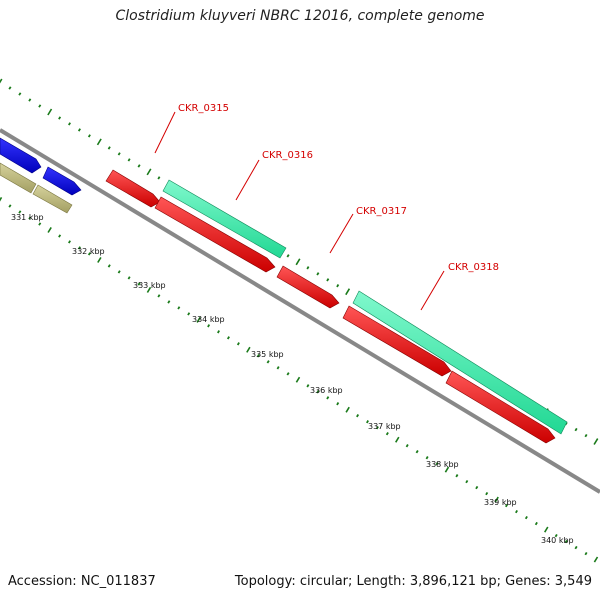  I want to click on kbp-label: 336 kbp, so click(326, 390).